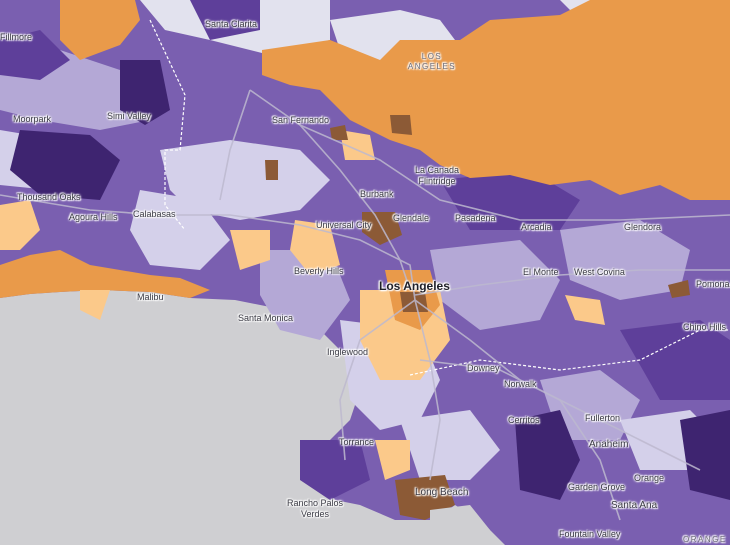 The width and height of the screenshot is (730, 545). I want to click on label-san-fernando: San Fernando, so click(301, 120).